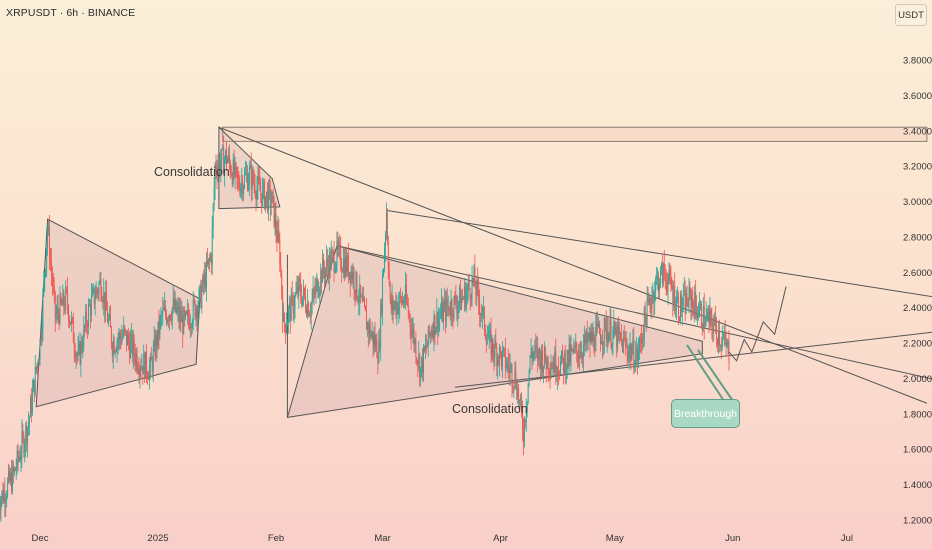  Describe the element at coordinates (911, 15) in the screenshot. I see `currency-unit-badge: USDT` at that location.